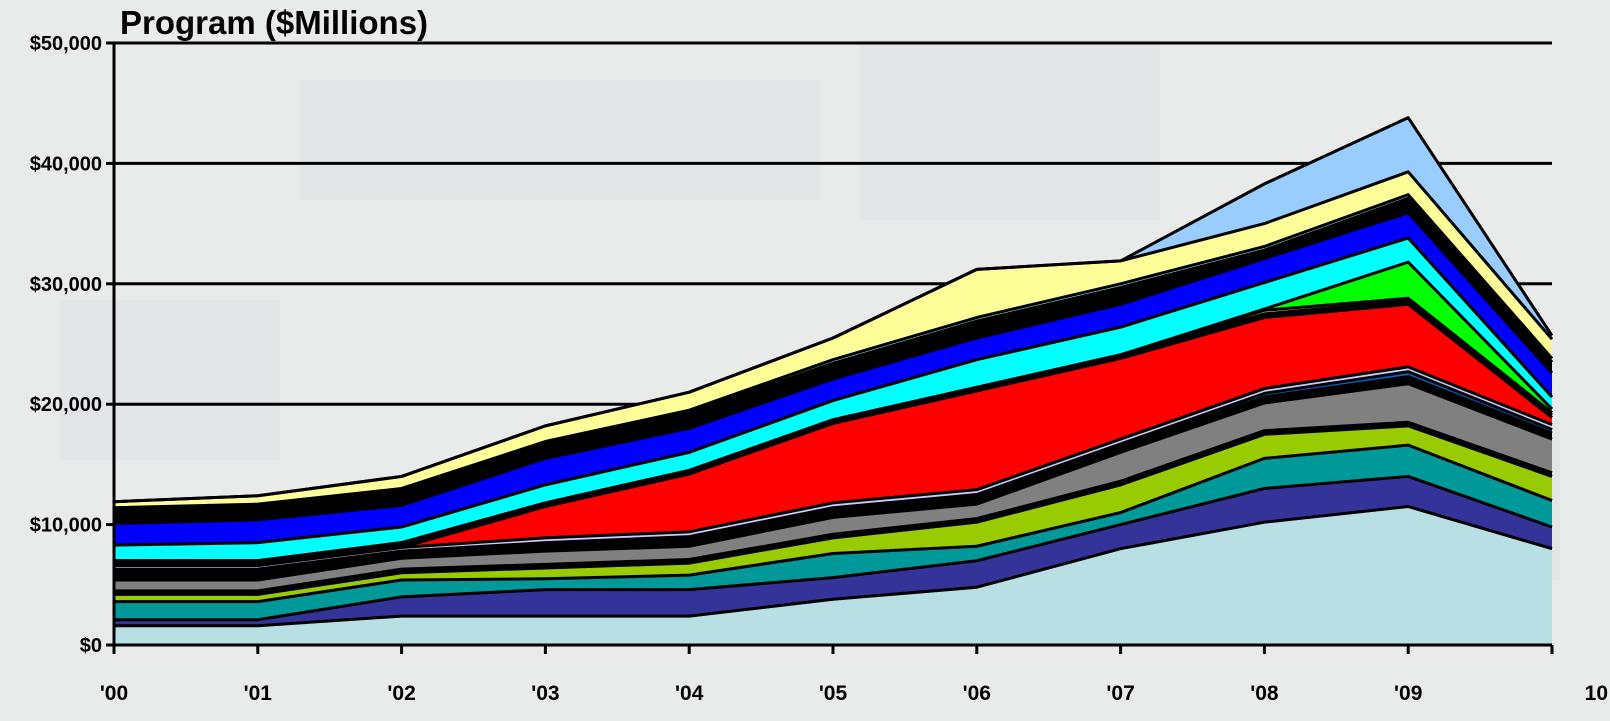 The width and height of the screenshot is (1610, 721). What do you see at coordinates (977, 693) in the screenshot?
I see `x-tick-label: '06` at bounding box center [977, 693].